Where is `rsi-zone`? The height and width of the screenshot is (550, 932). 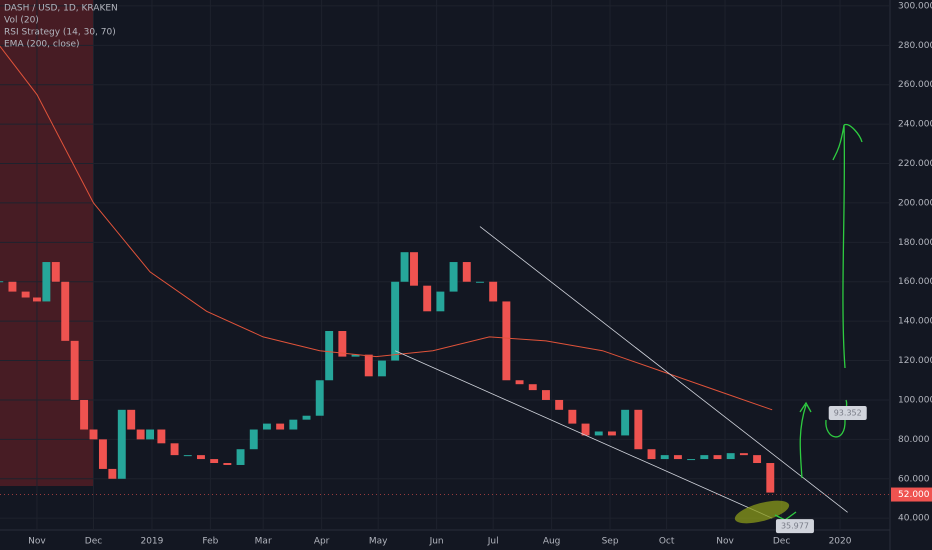
rsi-zone is located at coordinates (46, 243).